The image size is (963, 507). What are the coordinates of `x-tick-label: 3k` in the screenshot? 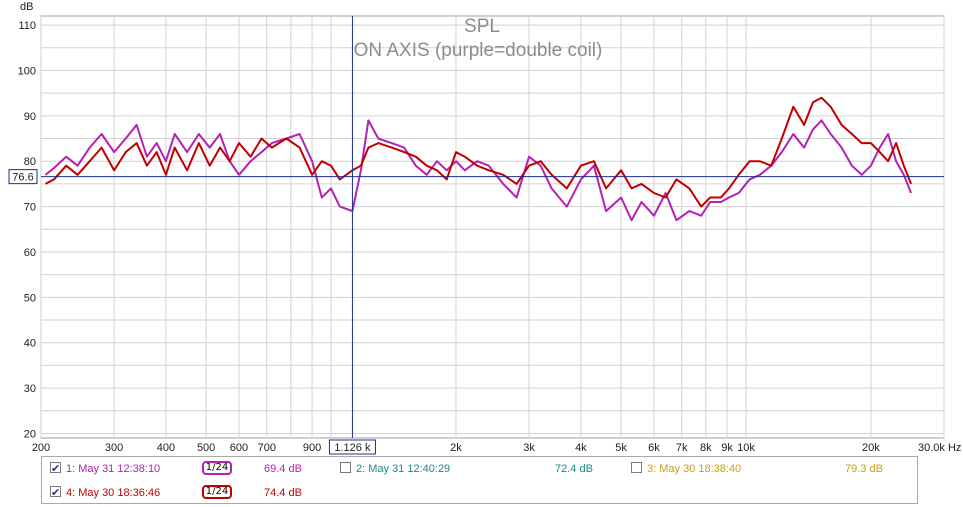 It's located at (529, 448).